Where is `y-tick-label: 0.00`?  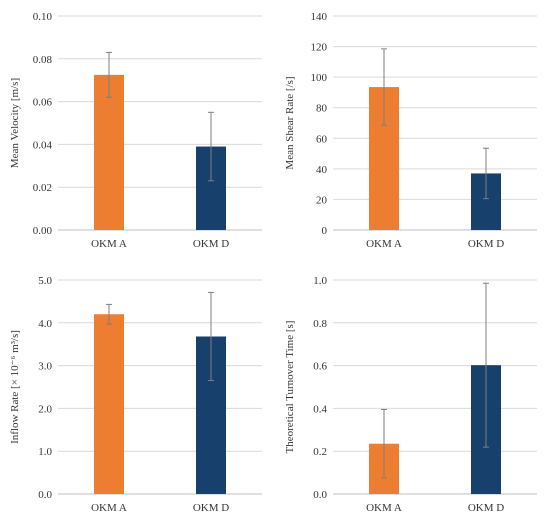
y-tick-label: 0.00 is located at coordinates (43, 231).